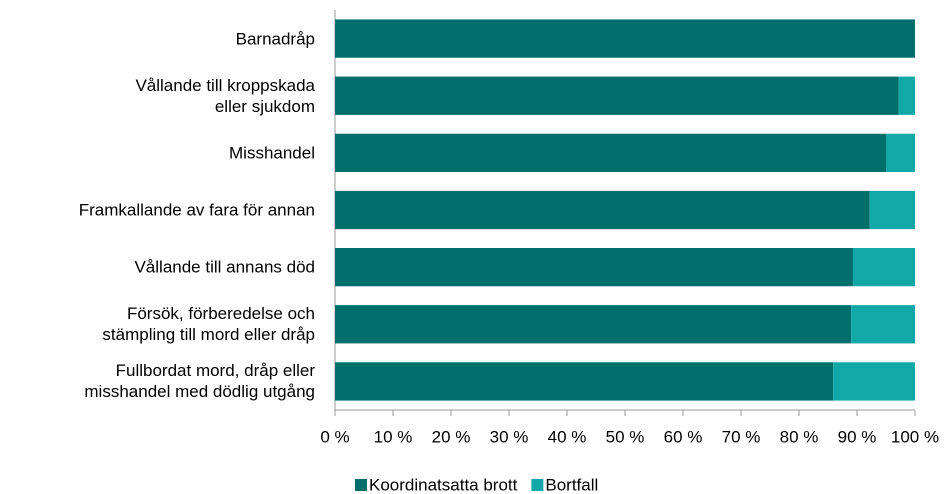 The image size is (948, 494). I want to click on y-tick-label: Vållande till annans död, so click(224, 267).